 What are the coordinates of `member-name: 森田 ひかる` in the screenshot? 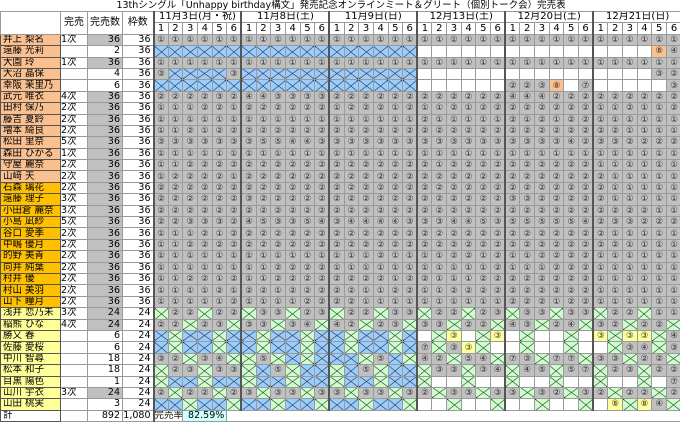 It's located at (30, 154).